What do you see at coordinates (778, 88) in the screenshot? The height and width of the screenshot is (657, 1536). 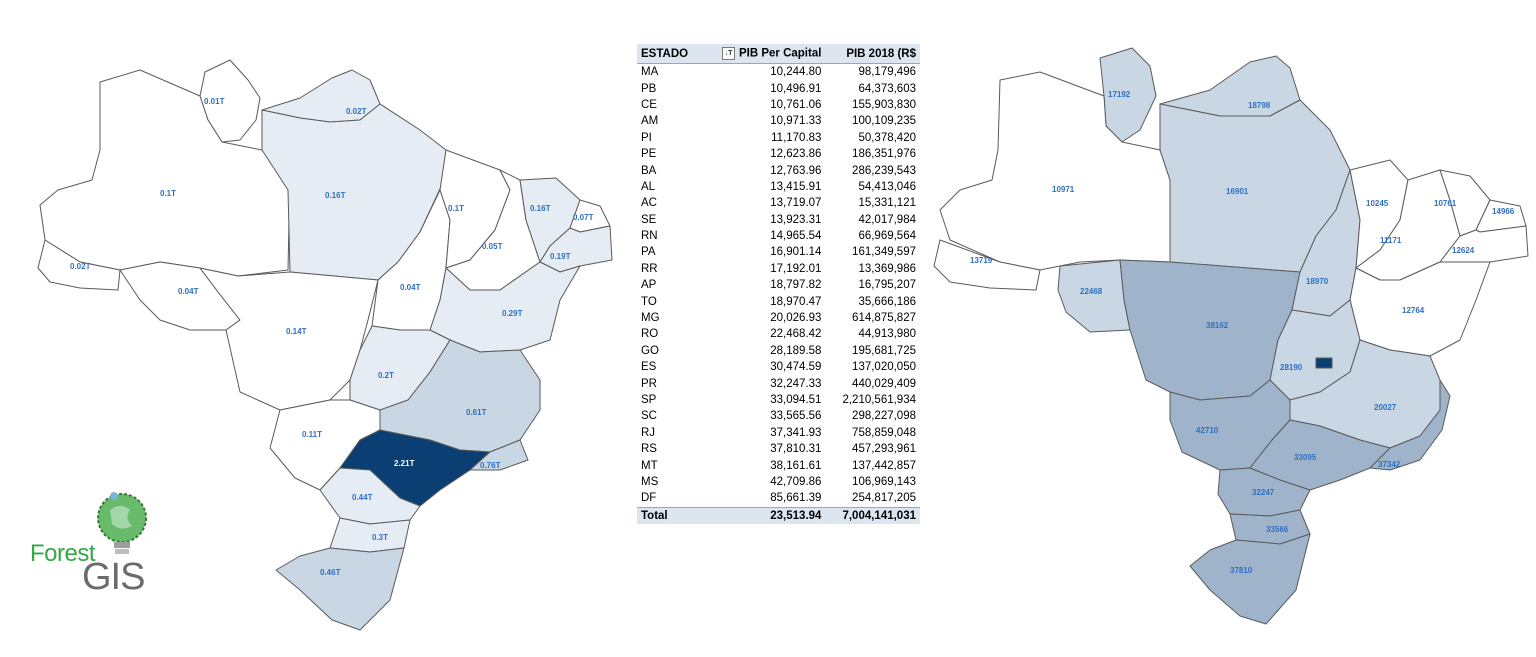 I see `table-row: PB 10,496.91 64,373,603` at bounding box center [778, 88].